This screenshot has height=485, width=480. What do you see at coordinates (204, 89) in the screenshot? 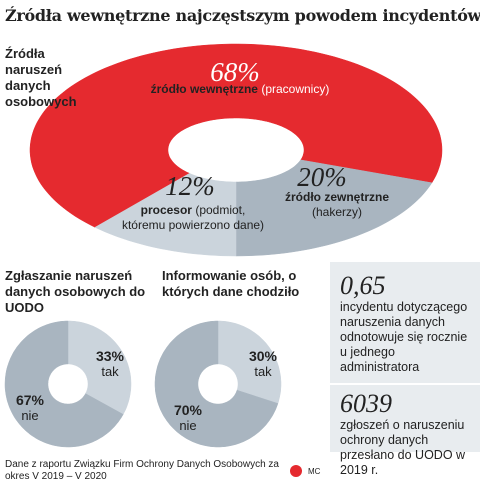
I see `category-name: źródło wewnętrzne` at bounding box center [204, 89].